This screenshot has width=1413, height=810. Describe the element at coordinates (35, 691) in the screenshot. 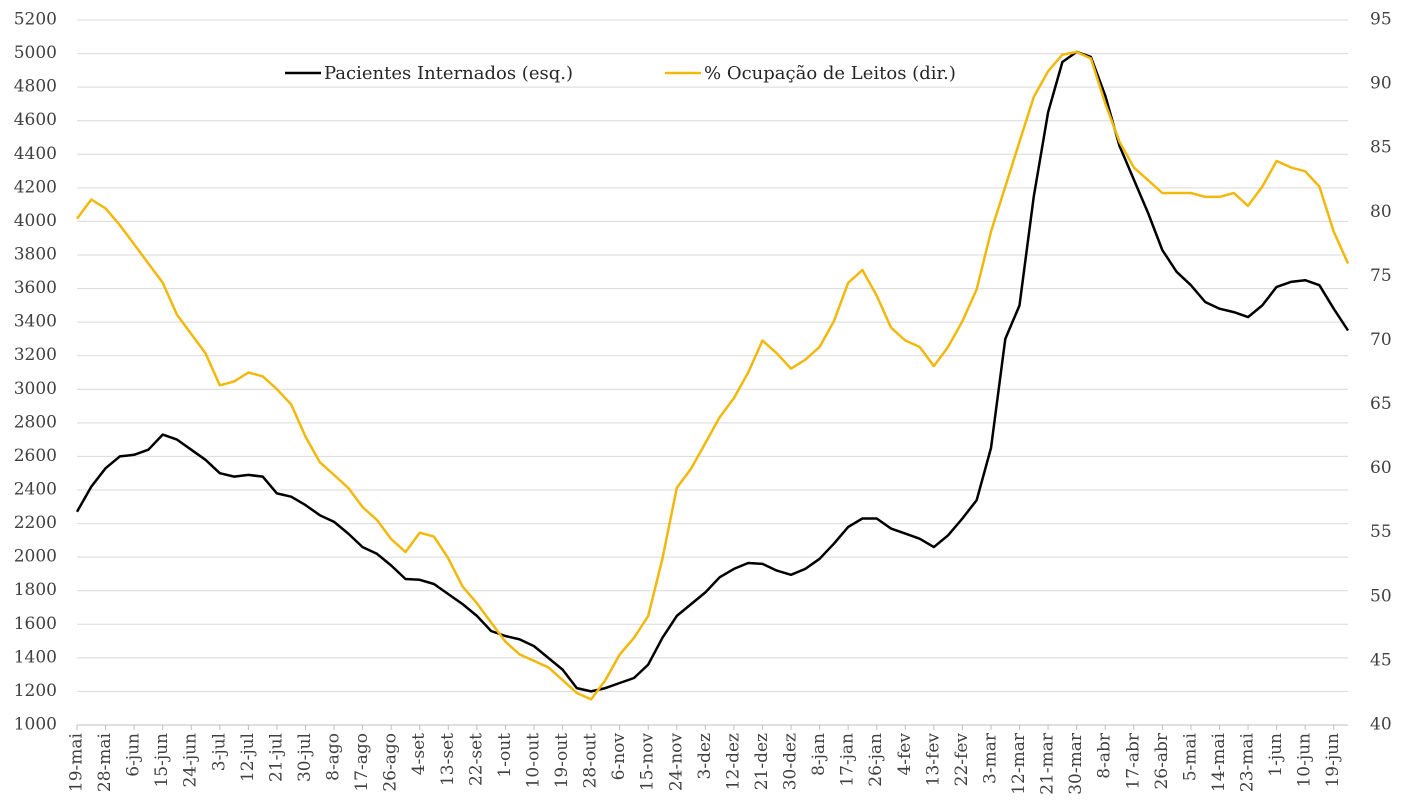

I see `y-tick-label: 1200` at that location.